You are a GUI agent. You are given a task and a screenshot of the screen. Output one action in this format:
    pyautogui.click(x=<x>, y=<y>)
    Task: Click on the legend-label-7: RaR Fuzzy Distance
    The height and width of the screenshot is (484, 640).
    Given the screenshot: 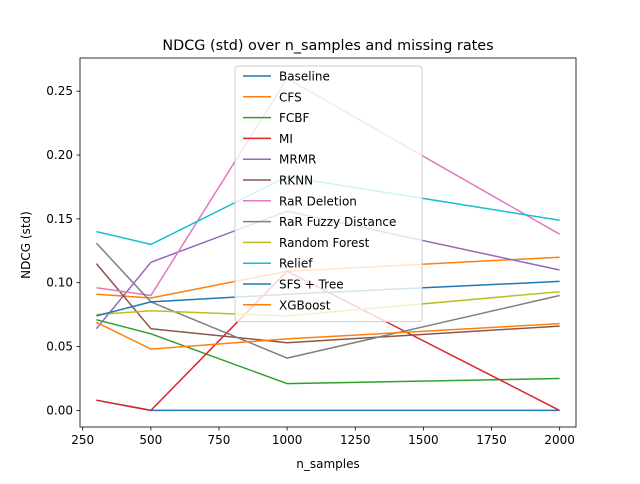 What is the action you would take?
    pyautogui.click(x=337, y=222)
    